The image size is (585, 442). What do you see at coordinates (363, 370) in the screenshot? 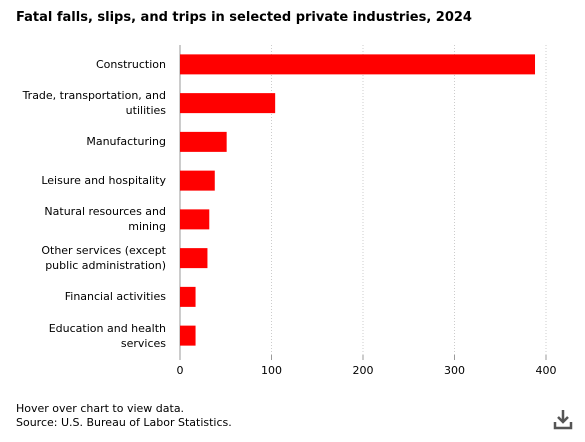
I see `x-tick-label: 200` at bounding box center [363, 370].